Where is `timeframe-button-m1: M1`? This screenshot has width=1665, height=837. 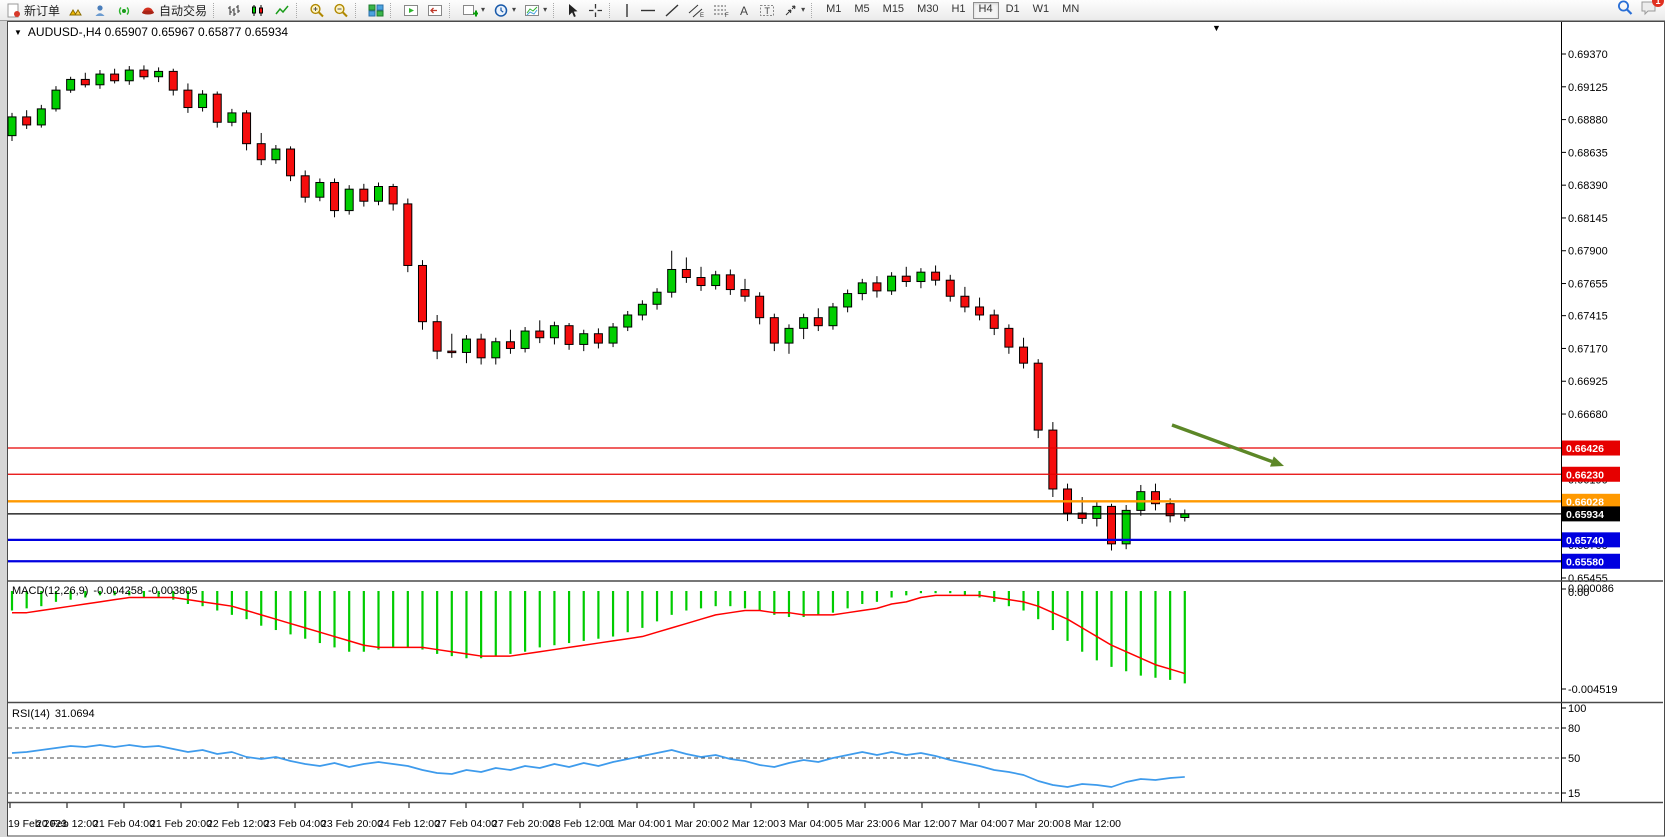
timeframe-button-m1: M1 is located at coordinates (834, 8).